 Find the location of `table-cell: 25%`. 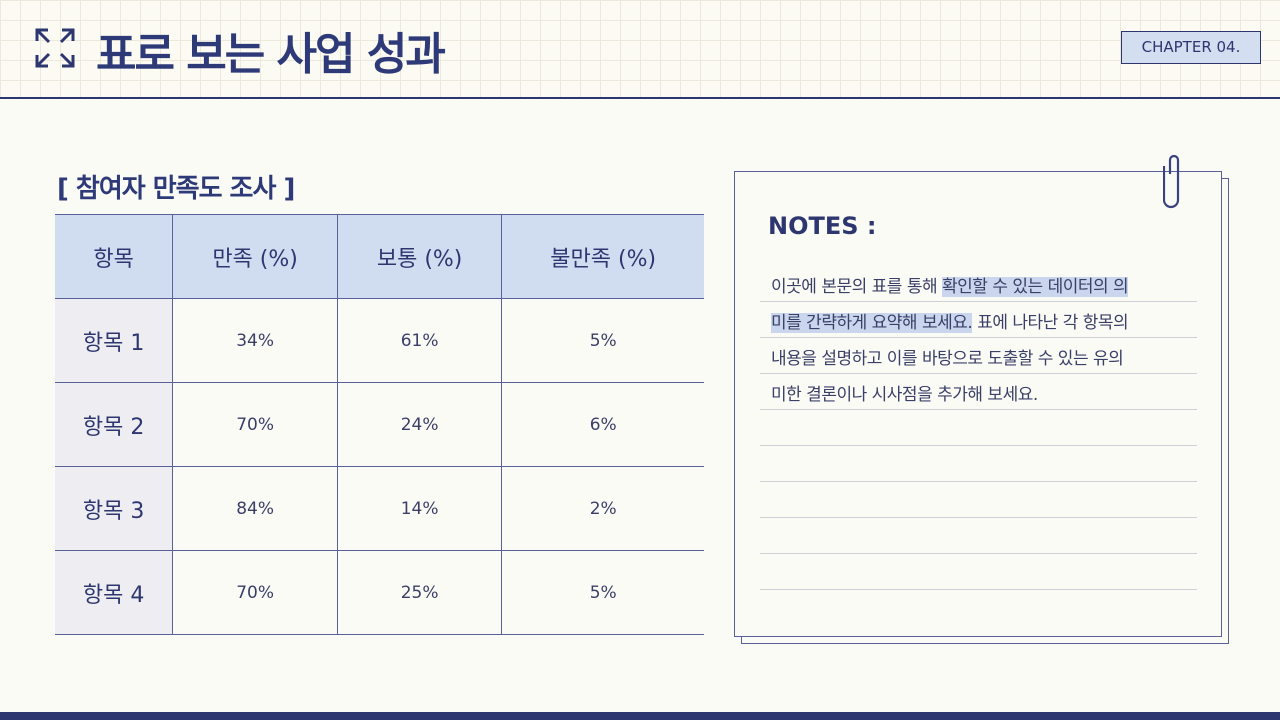

table-cell: 25% is located at coordinates (419, 592).